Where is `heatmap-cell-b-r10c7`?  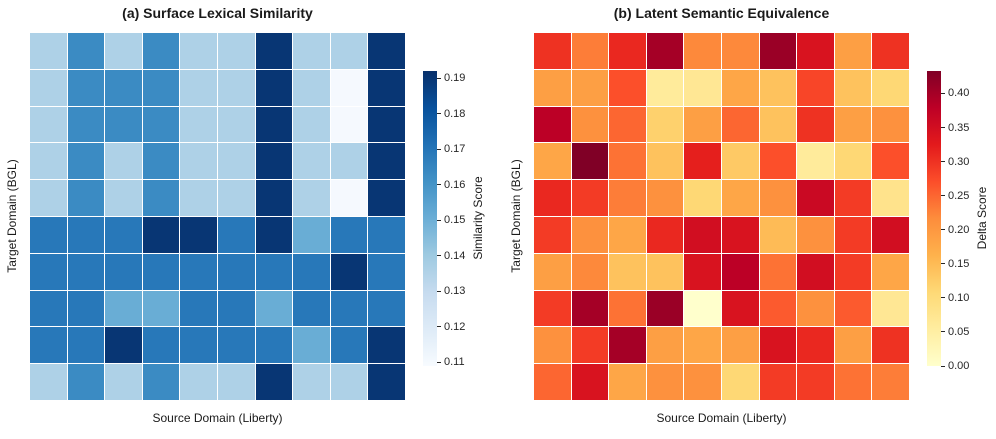
heatmap-cell-b-r10c7 is located at coordinates (778, 382).